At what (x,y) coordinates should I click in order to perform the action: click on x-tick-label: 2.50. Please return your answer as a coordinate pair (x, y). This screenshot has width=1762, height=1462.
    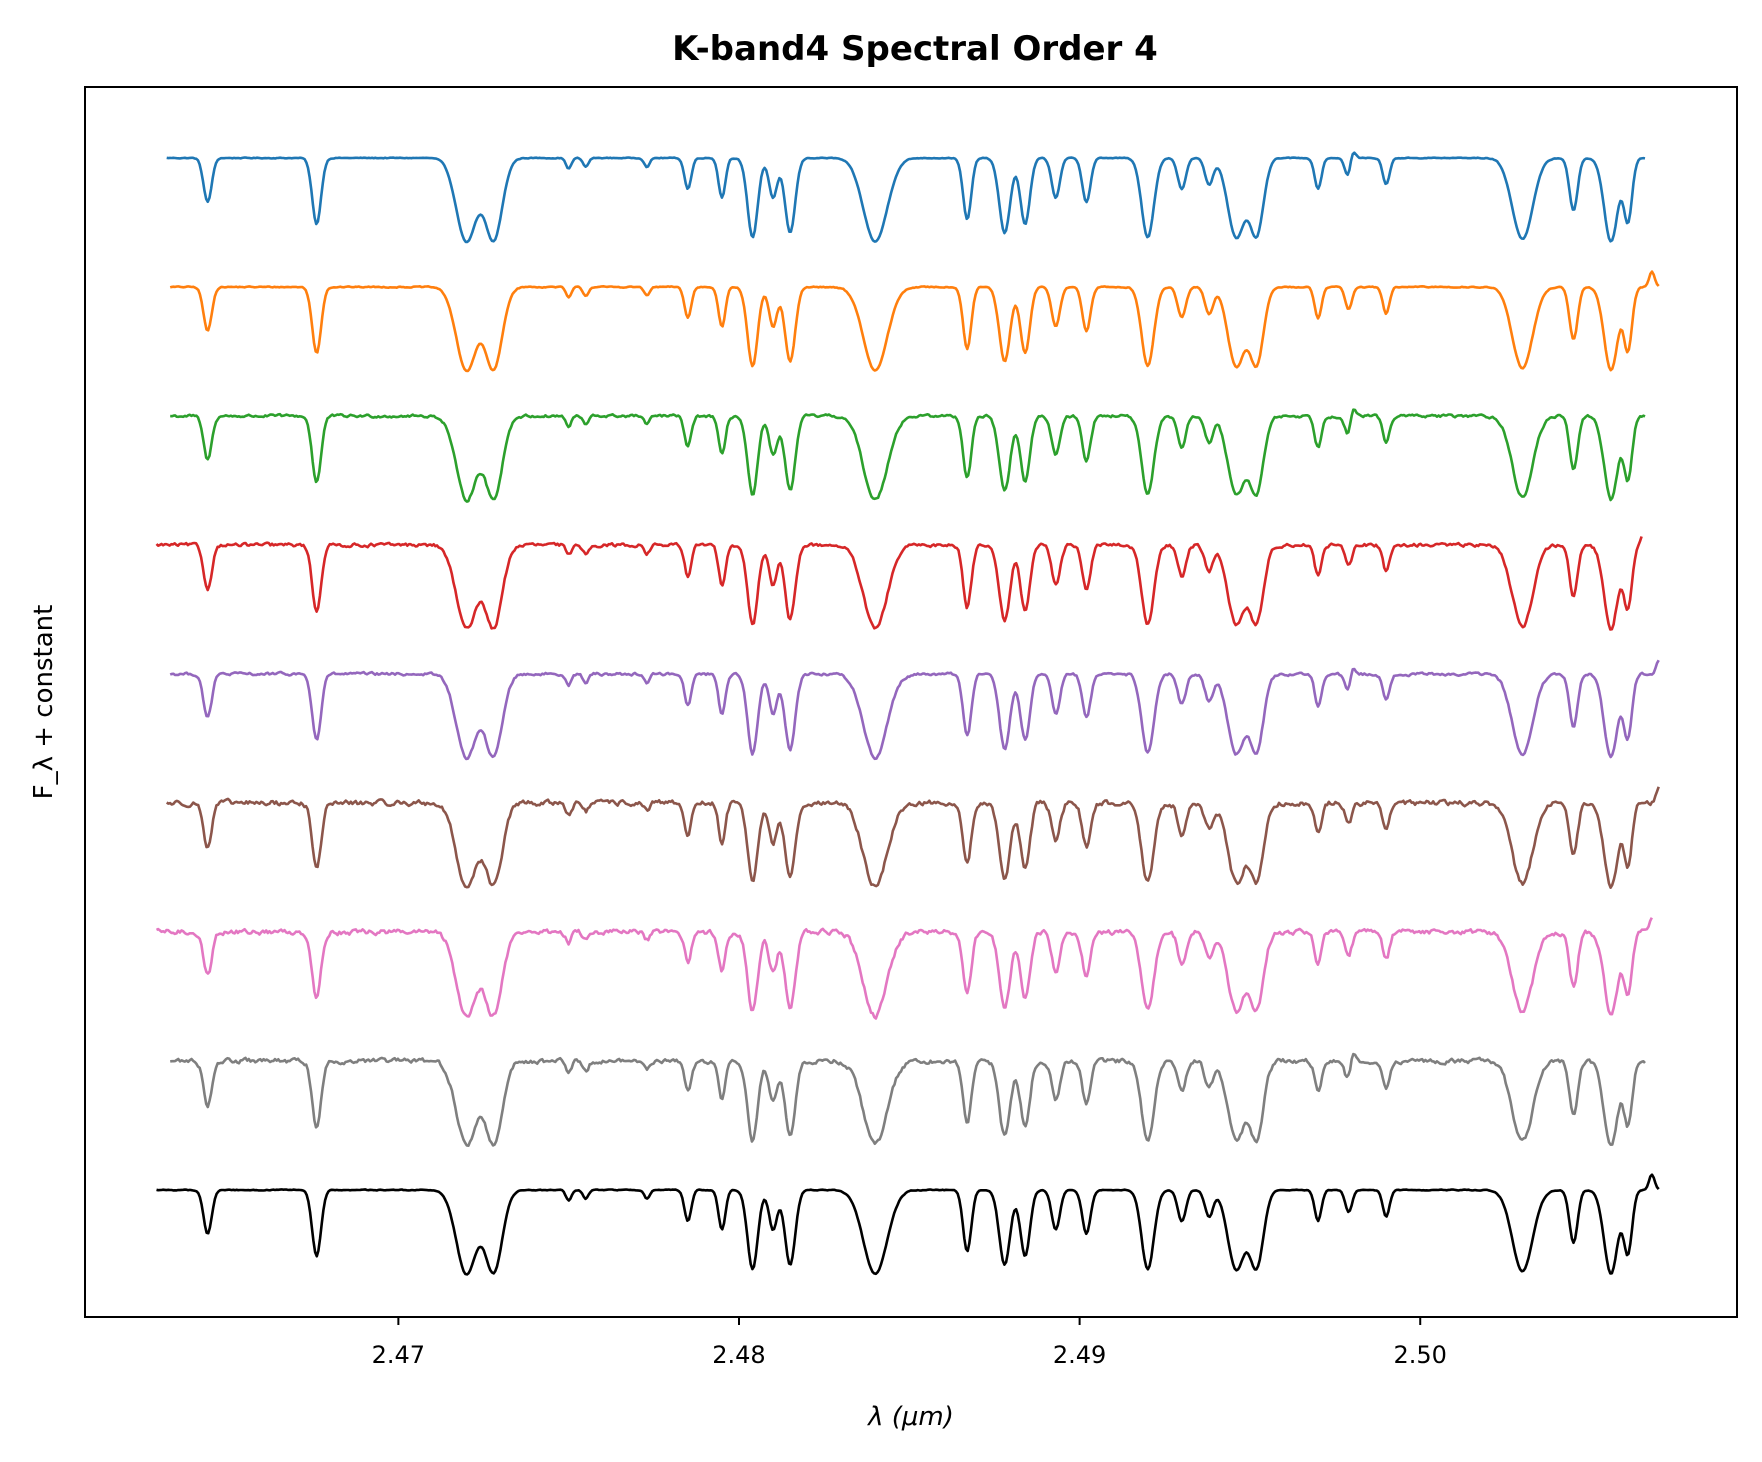
    Looking at the image, I should click on (1420, 1355).